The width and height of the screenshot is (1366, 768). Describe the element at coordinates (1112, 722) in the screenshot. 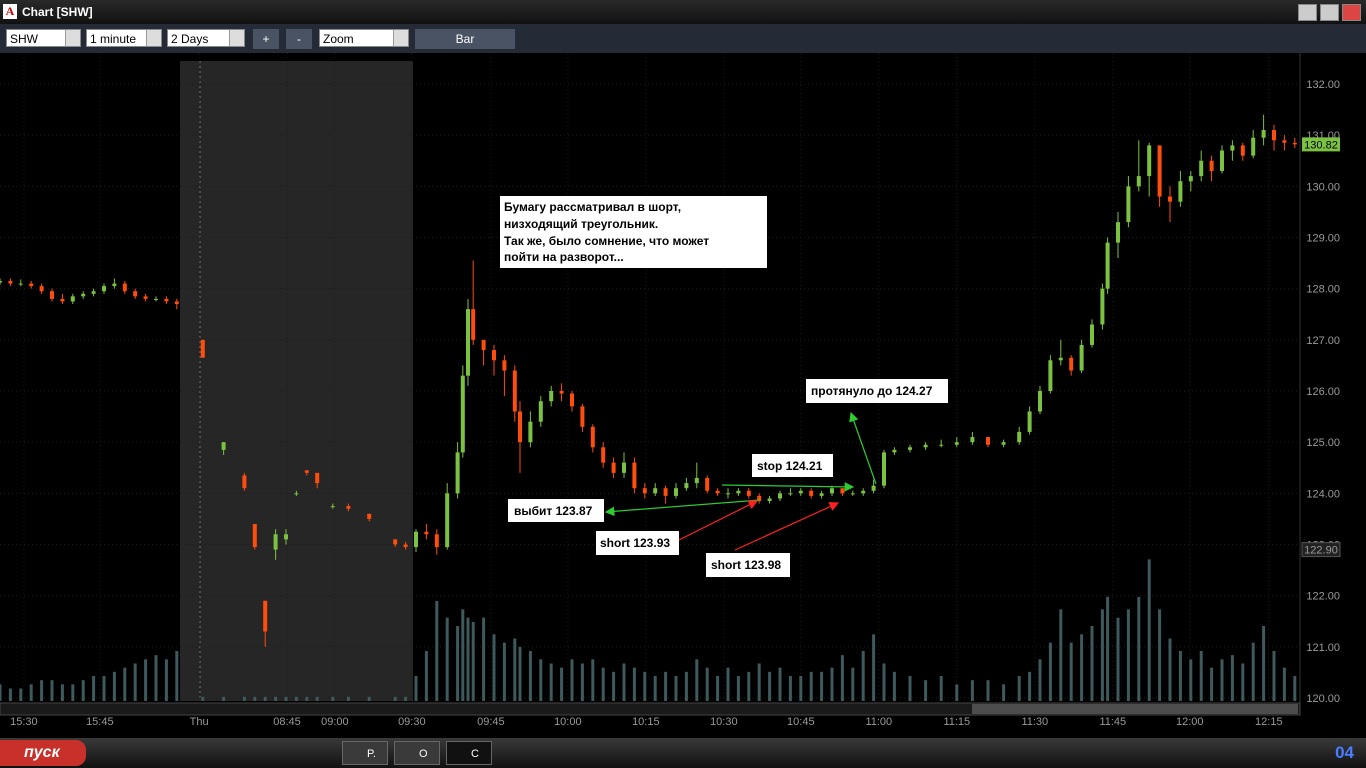

I see `x-tick-label: 11:45` at that location.